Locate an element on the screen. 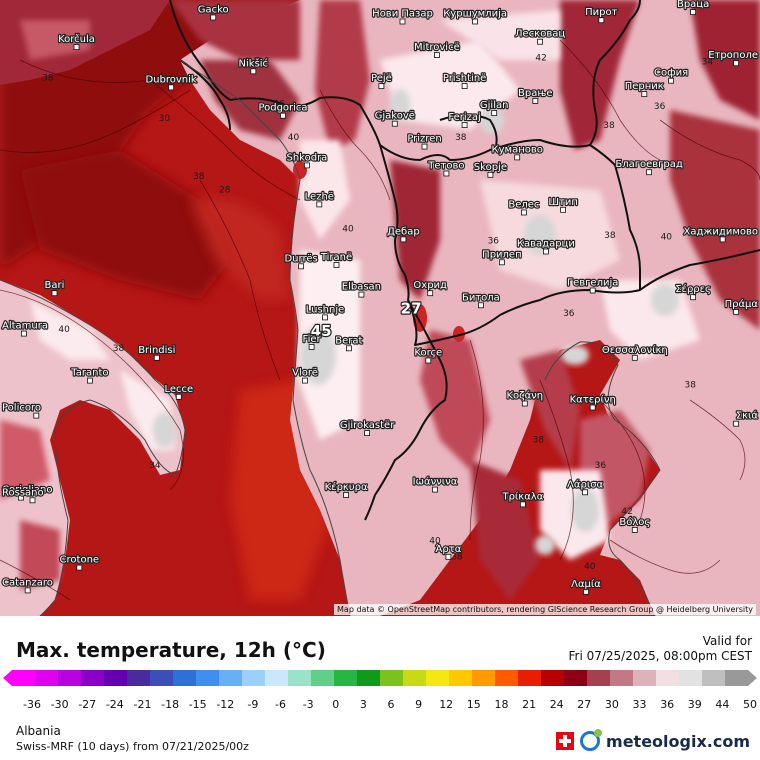 The image size is (760, 760). city-marker: Crotone is located at coordinates (79, 562).